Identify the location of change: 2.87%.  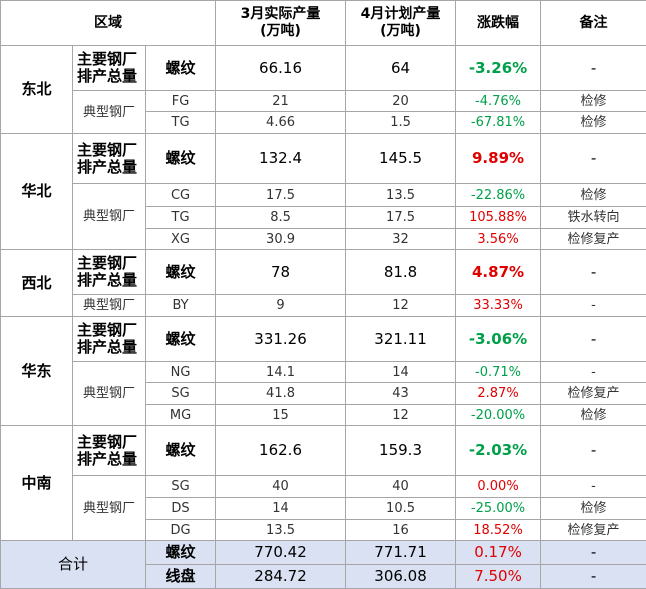
(498, 394).